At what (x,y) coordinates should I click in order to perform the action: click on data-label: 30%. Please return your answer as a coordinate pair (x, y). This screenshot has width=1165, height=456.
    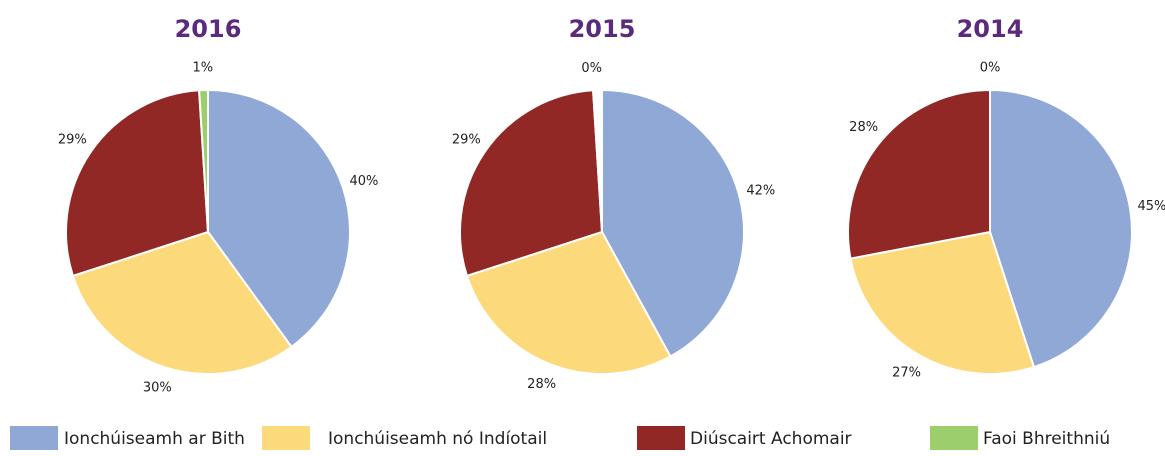
    Looking at the image, I should click on (157, 387).